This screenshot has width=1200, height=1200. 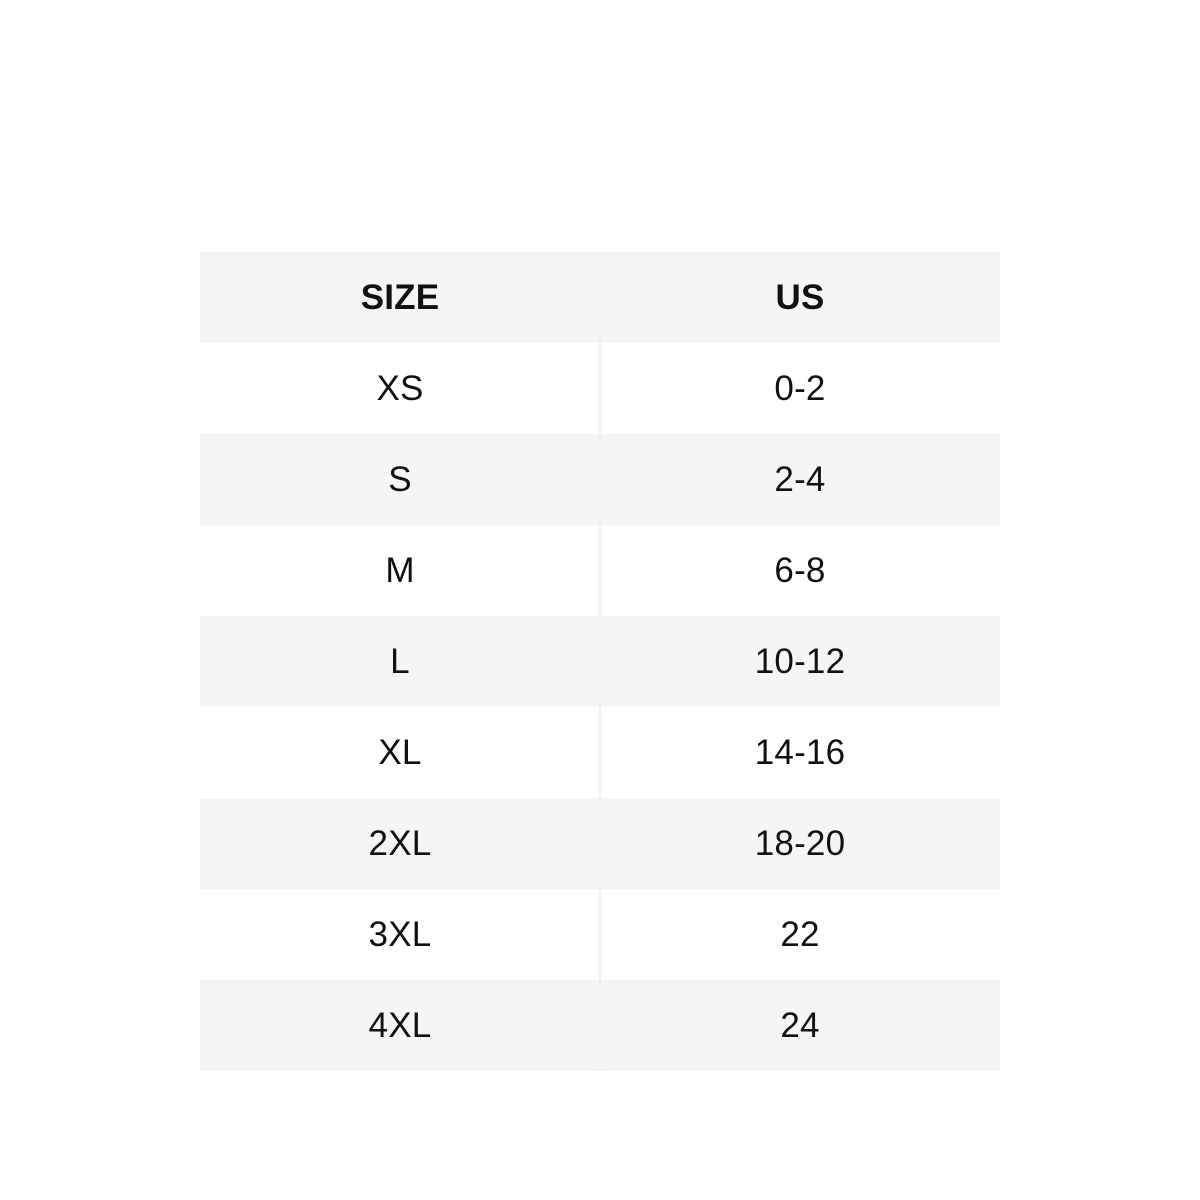 What do you see at coordinates (600, 570) in the screenshot?
I see `table-row: M 6-8` at bounding box center [600, 570].